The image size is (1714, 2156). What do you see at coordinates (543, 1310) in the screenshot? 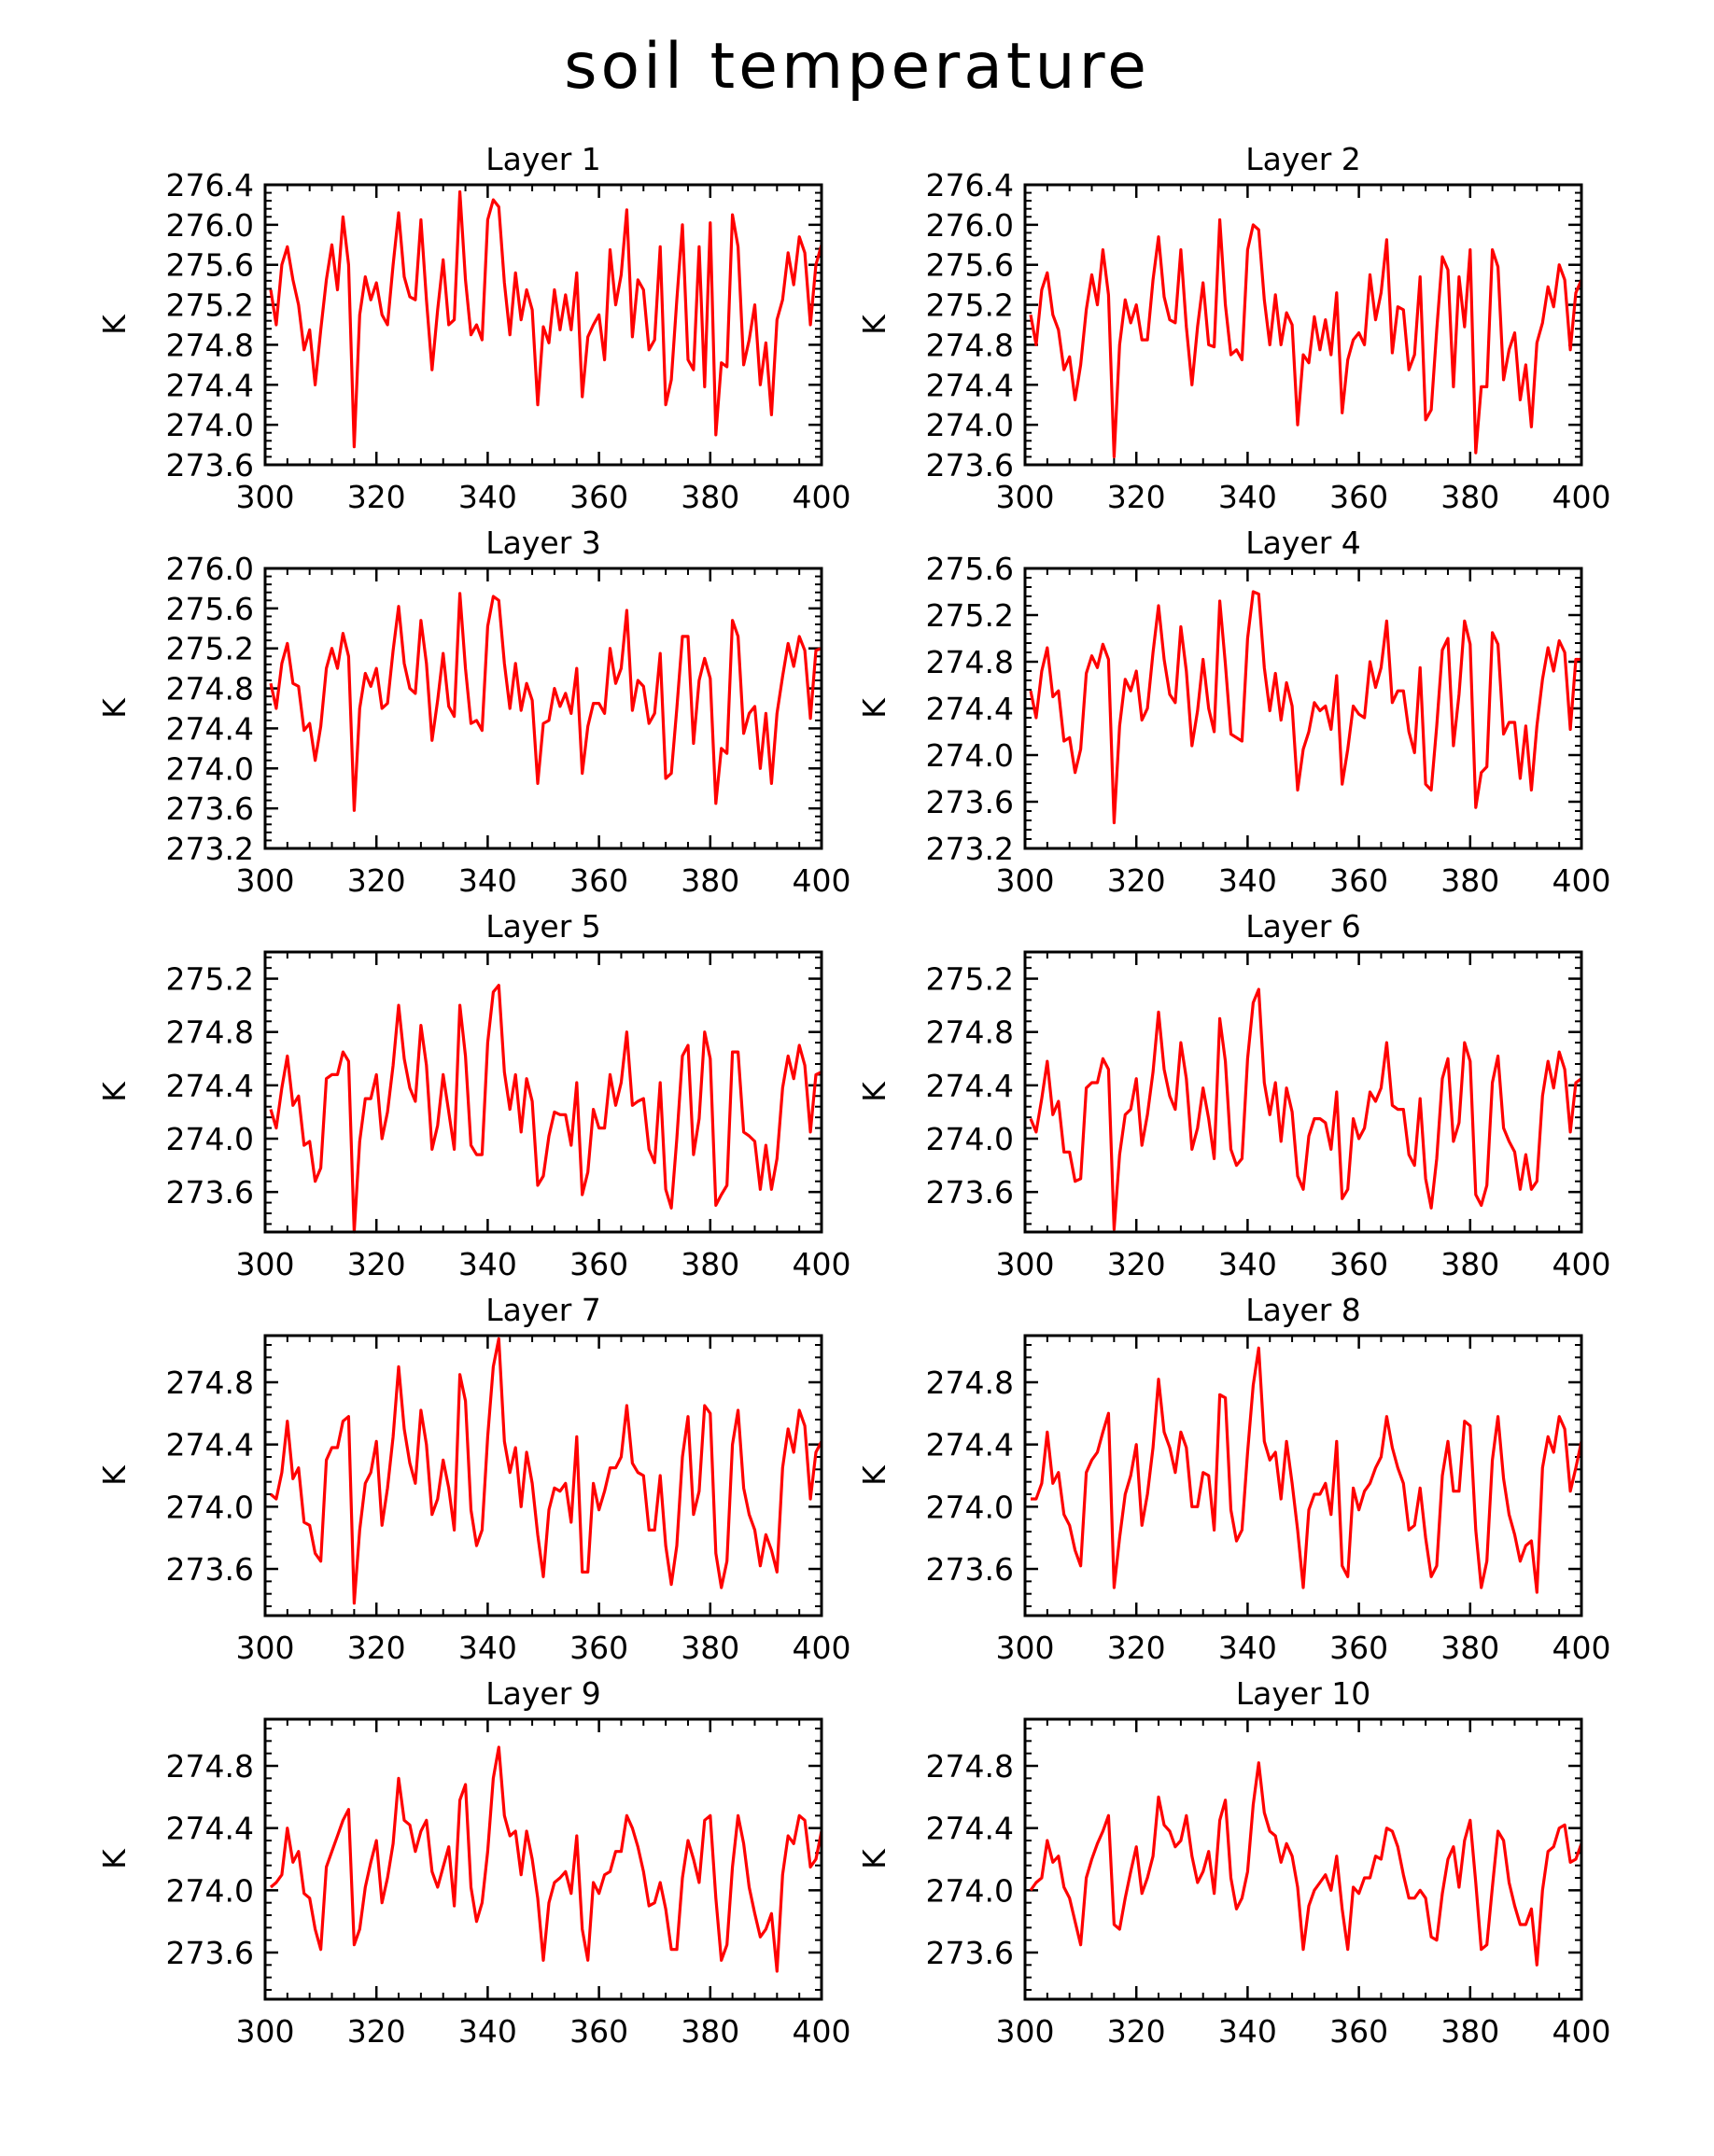
I see `panel-title: Layer 7` at bounding box center [543, 1310].